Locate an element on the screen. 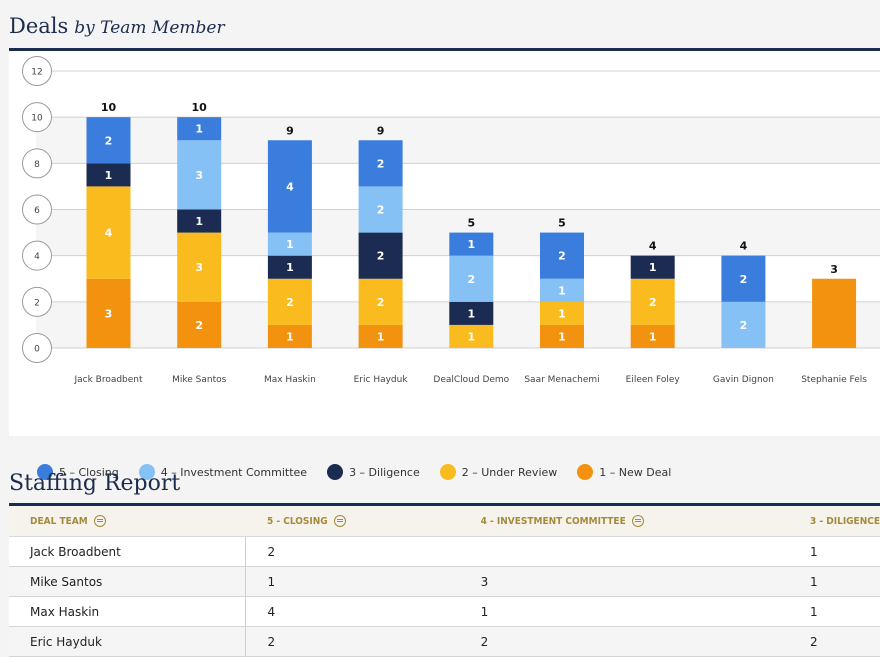 Image resolution: width=880 pixels, height=657 pixels. y-tick-label: 6 is located at coordinates (37, 211).